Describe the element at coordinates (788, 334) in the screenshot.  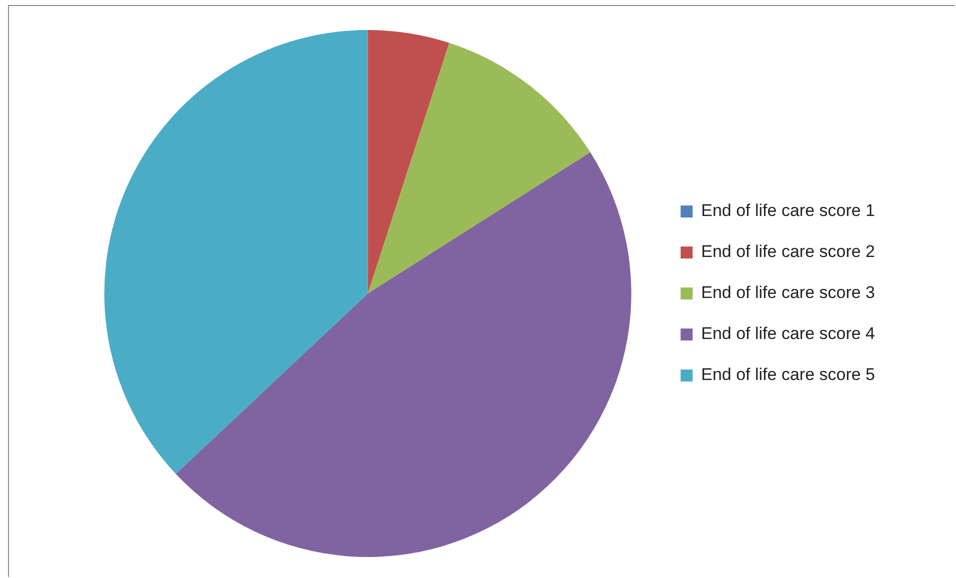
I see `legend-label: End of life care score 4` at that location.